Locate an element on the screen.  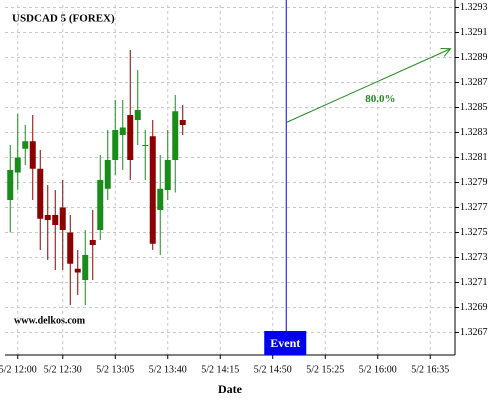
y-tick-label: 1.3291 is located at coordinates (474, 32).